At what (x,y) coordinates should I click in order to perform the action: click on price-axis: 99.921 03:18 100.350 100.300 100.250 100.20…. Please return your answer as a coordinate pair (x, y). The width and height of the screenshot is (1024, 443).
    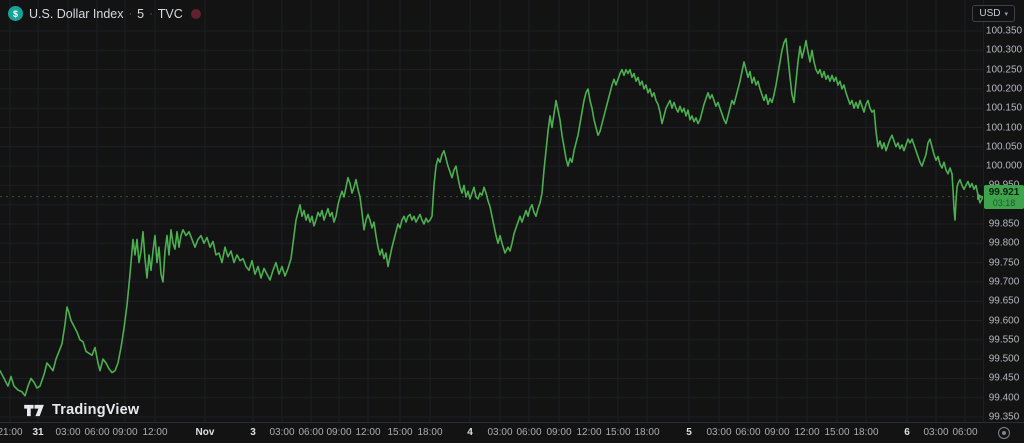
    Looking at the image, I should click on (1003, 211).